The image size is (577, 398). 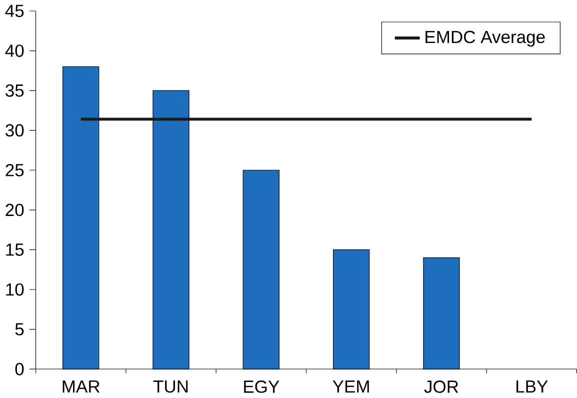 I want to click on x-tick-label: TUN, so click(x=170, y=386).